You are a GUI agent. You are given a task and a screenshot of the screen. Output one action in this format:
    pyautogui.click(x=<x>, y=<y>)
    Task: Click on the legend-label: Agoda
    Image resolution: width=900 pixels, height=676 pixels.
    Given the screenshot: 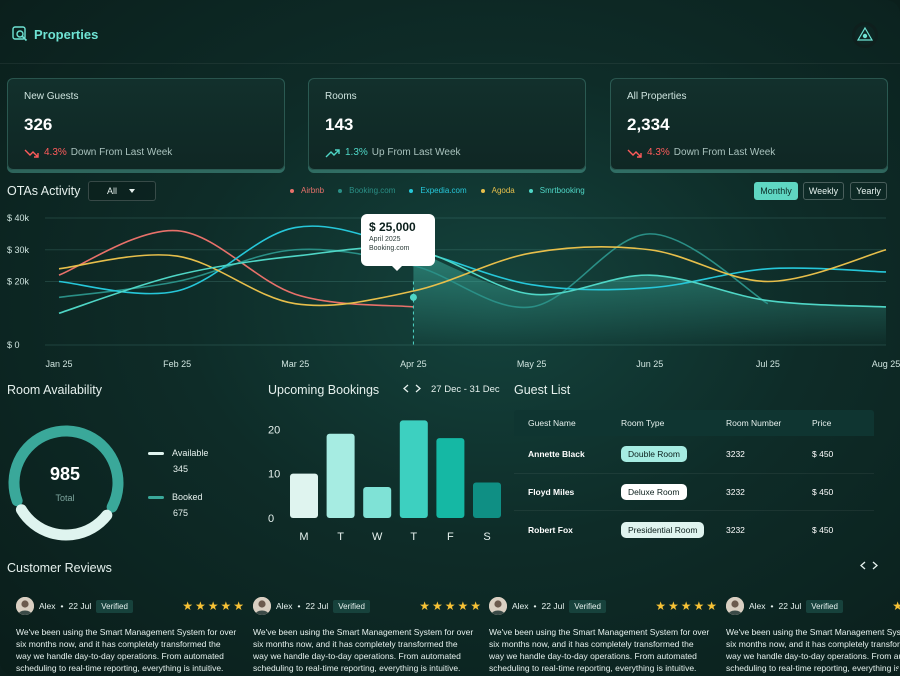 What is the action you would take?
    pyautogui.click(x=503, y=190)
    